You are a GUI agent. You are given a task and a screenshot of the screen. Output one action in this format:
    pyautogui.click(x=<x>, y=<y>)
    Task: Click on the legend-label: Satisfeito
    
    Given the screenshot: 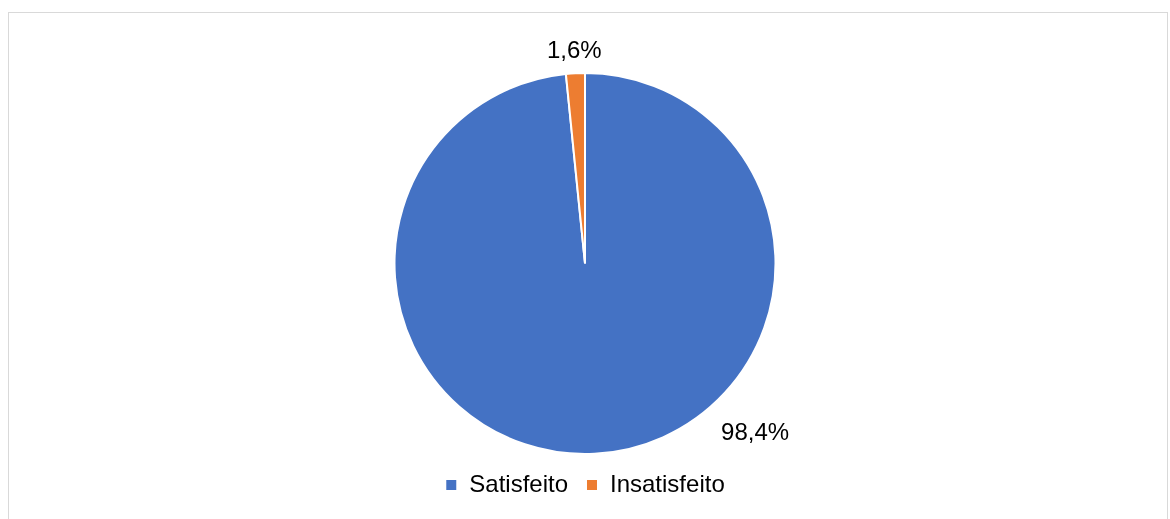 What is the action you would take?
    pyautogui.click(x=518, y=483)
    